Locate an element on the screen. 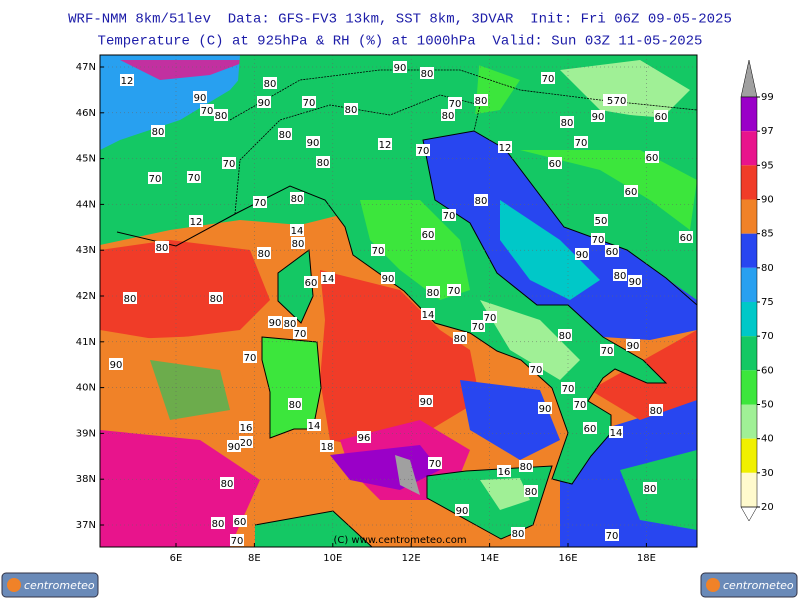 This screenshot has width=800, height=600. contour-label: 12 is located at coordinates (385, 145).